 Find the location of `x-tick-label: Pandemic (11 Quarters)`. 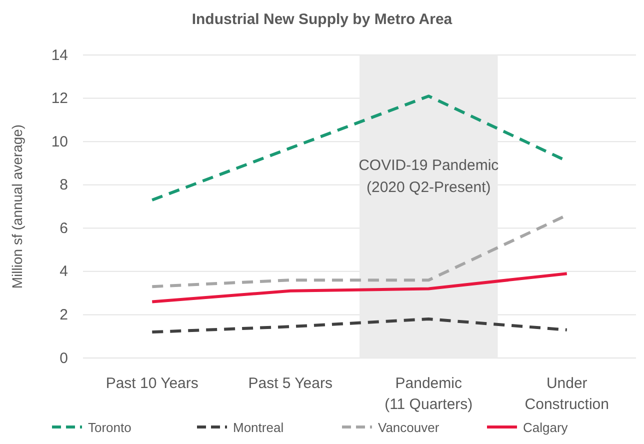

x-tick-label: Pandemic (11 Quarters) is located at coordinates (428, 394).